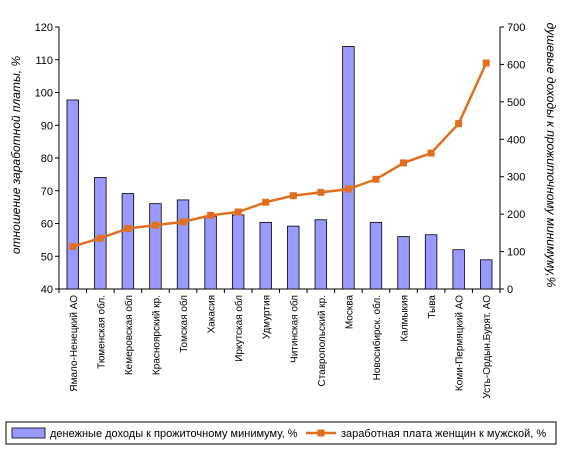 The width and height of the screenshot is (565, 449). Describe the element at coordinates (212, 314) in the screenshot. I see `x-tick-label: Хакасия` at that location.